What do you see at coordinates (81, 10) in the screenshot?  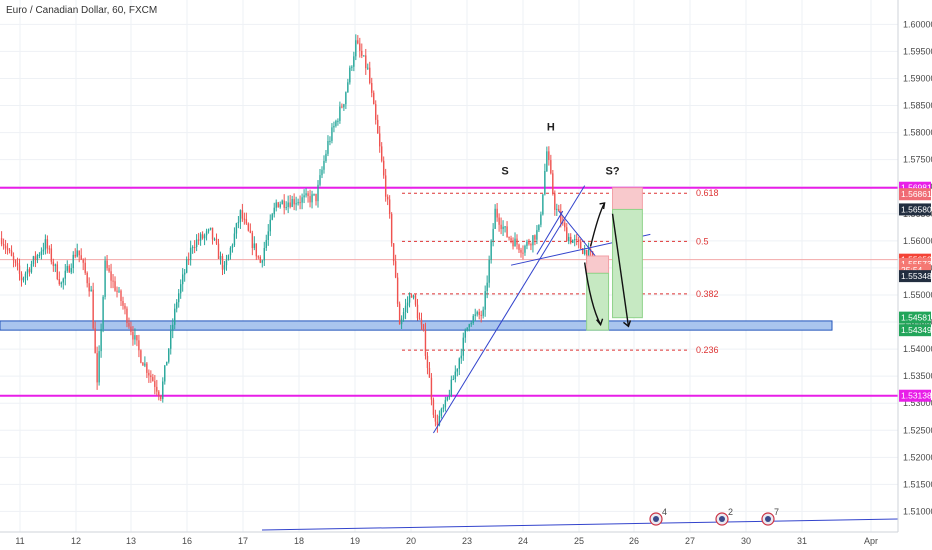 I see `chart-title: Euro / Canadian Dollar, 60, FXCM` at bounding box center [81, 10].